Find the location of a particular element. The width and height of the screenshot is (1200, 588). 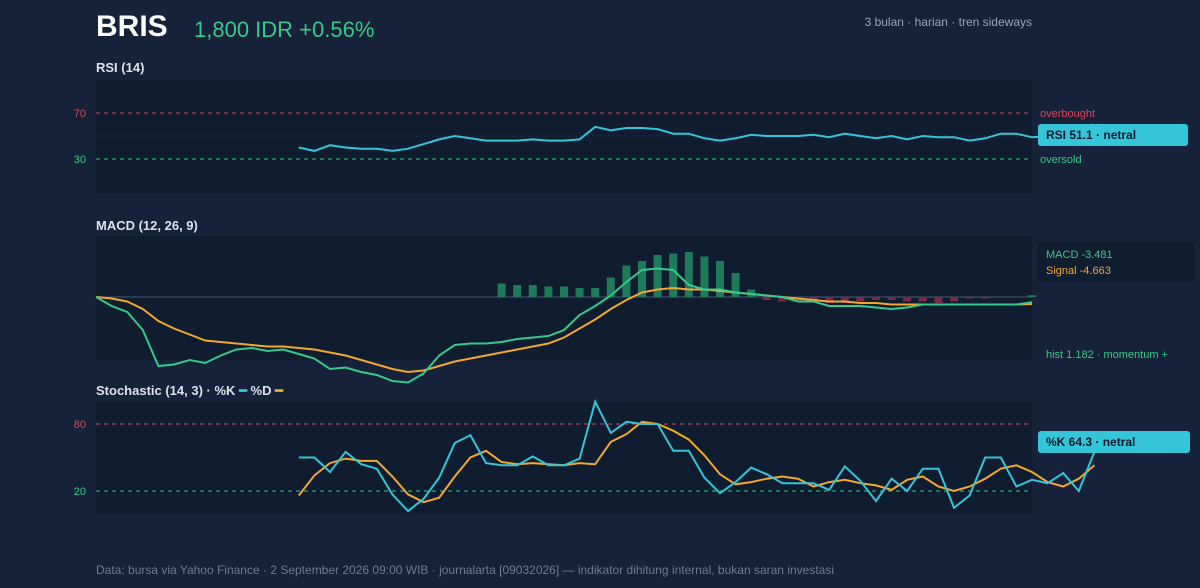

hist-value-text: hist 1.182 · momentum + is located at coordinates (1107, 355).